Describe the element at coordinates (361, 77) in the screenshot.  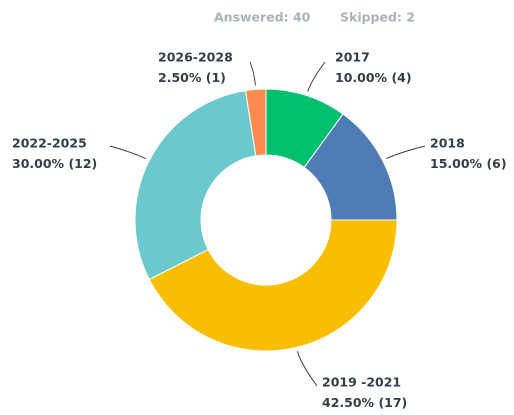
I see `value-label: 10.00%` at that location.